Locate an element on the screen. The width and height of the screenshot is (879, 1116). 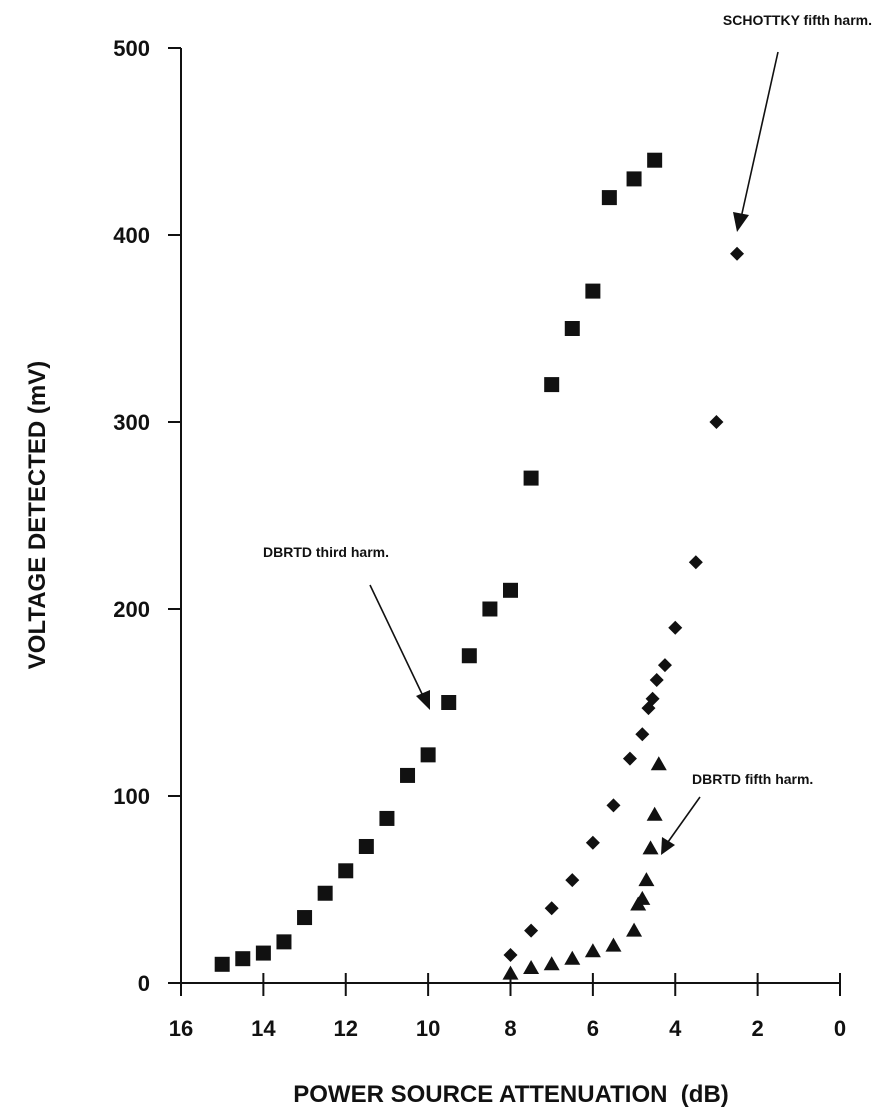
annotation-schottky-fifth: SCHOTTKY fifth harm. is located at coordinates (797, 20).